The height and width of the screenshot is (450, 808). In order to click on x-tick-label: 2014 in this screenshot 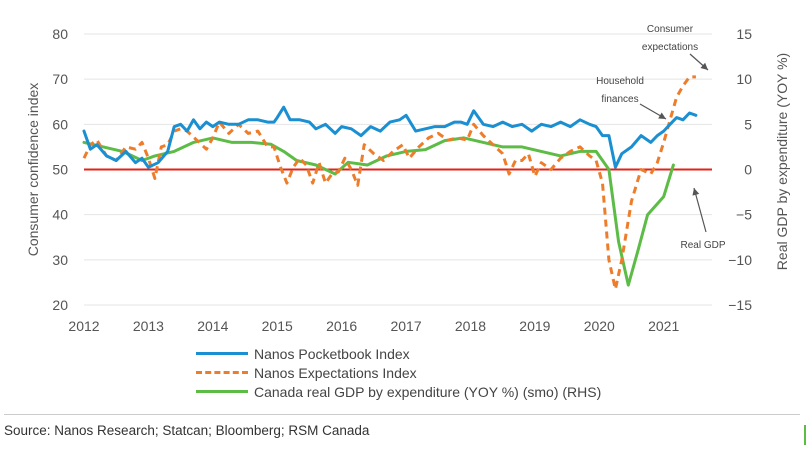, I will do `click(212, 326)`.